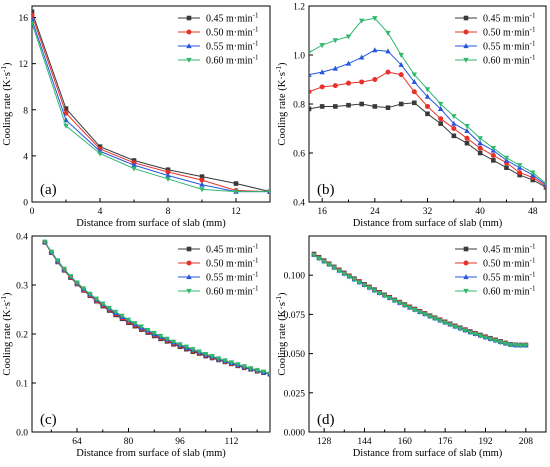 The height and width of the screenshot is (467, 550). I want to click on y-tick-label: 0.000, so click(295, 434).